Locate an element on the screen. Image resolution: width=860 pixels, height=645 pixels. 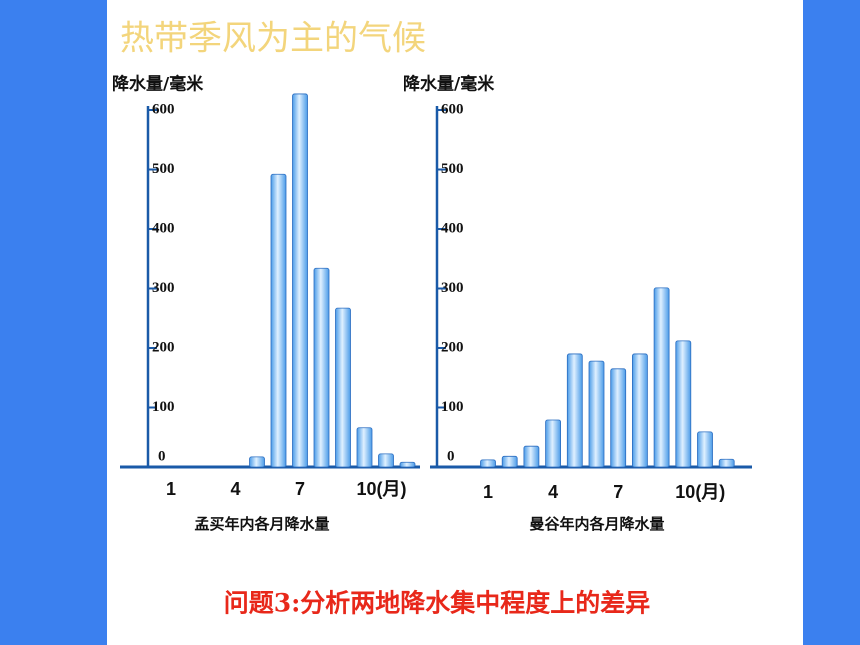
slide-title: 热带季风为主的气候 is located at coordinates (273, 39).